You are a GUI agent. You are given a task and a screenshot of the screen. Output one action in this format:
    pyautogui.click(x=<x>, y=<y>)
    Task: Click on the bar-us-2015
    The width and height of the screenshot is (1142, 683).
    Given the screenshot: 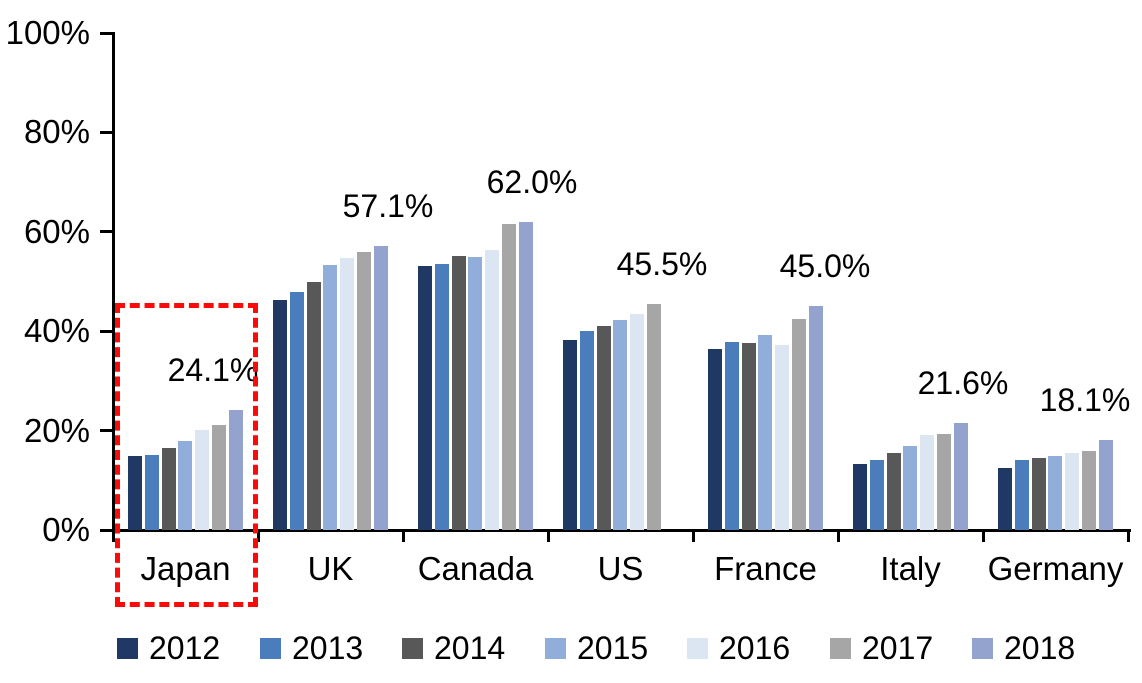 What is the action you would take?
    pyautogui.click(x=620, y=425)
    